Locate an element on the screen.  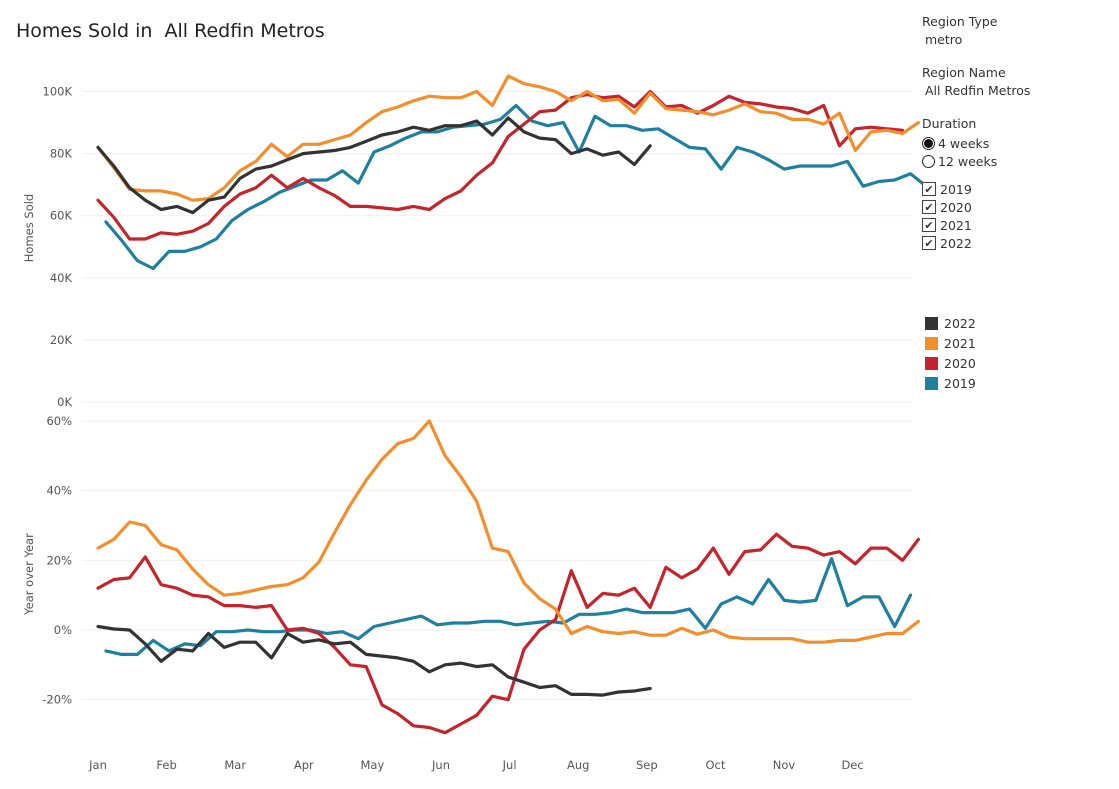
x-tick-label: Nov is located at coordinates (784, 765).